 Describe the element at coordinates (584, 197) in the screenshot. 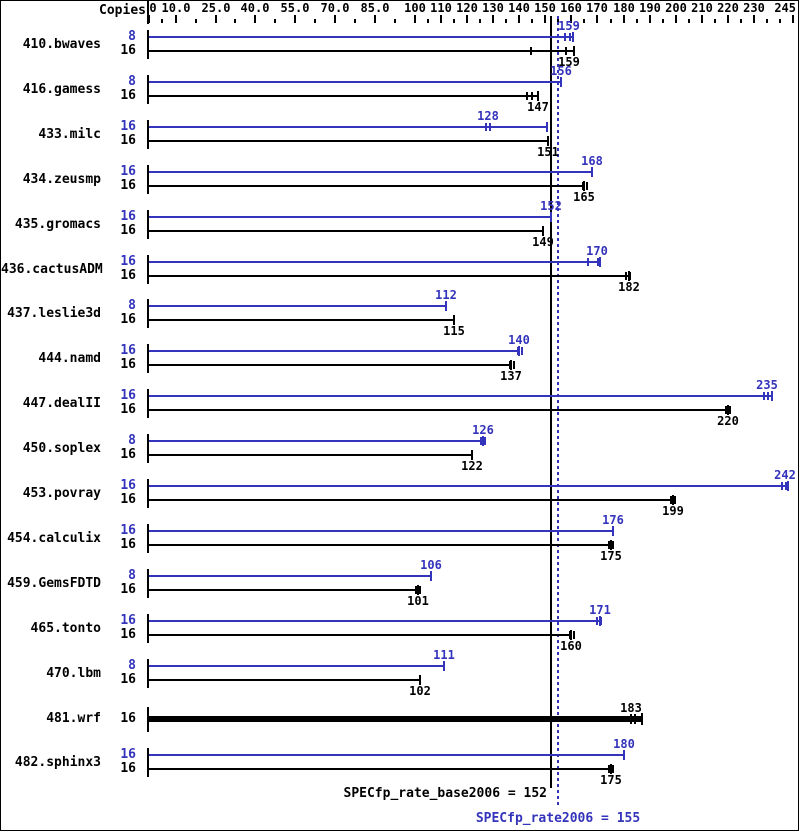

I see `bar-value-label: 165` at that location.